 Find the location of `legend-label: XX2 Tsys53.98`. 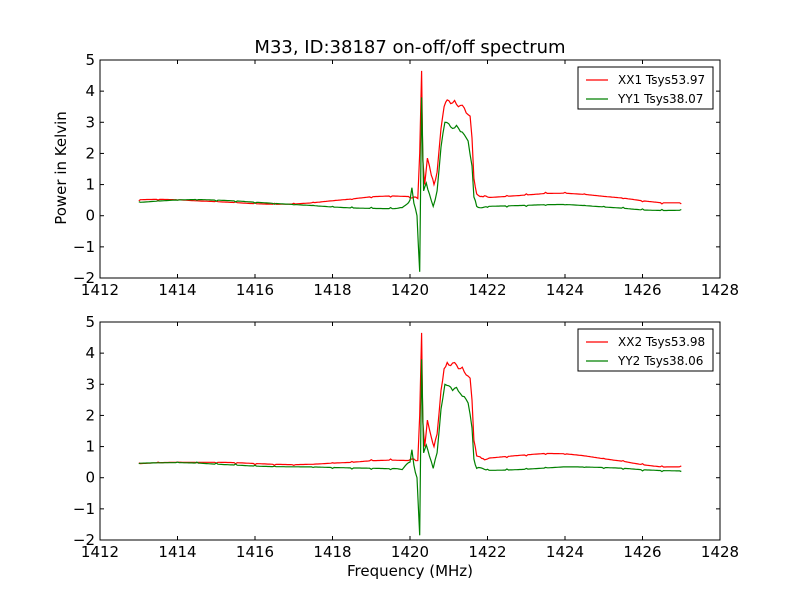

legend-label: XX2 Tsys53.98 is located at coordinates (661, 342).